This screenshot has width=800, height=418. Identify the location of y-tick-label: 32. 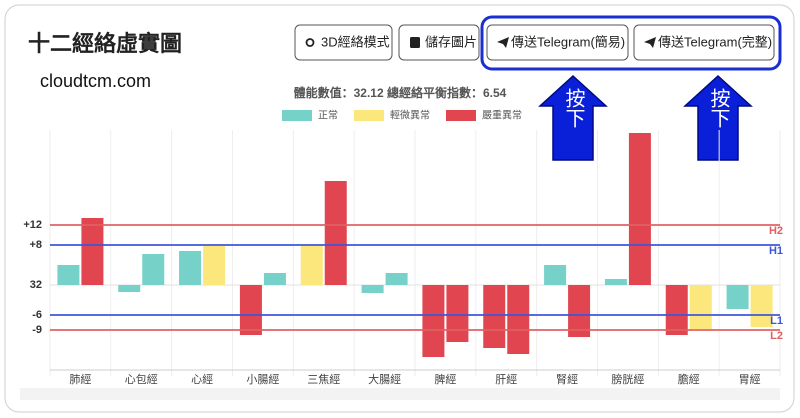
(36, 285).